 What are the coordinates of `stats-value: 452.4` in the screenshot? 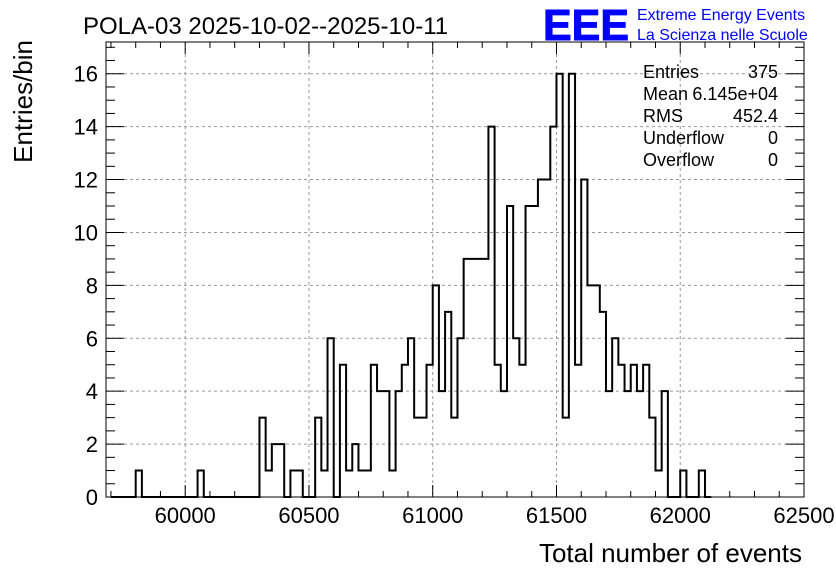 It's located at (755, 116).